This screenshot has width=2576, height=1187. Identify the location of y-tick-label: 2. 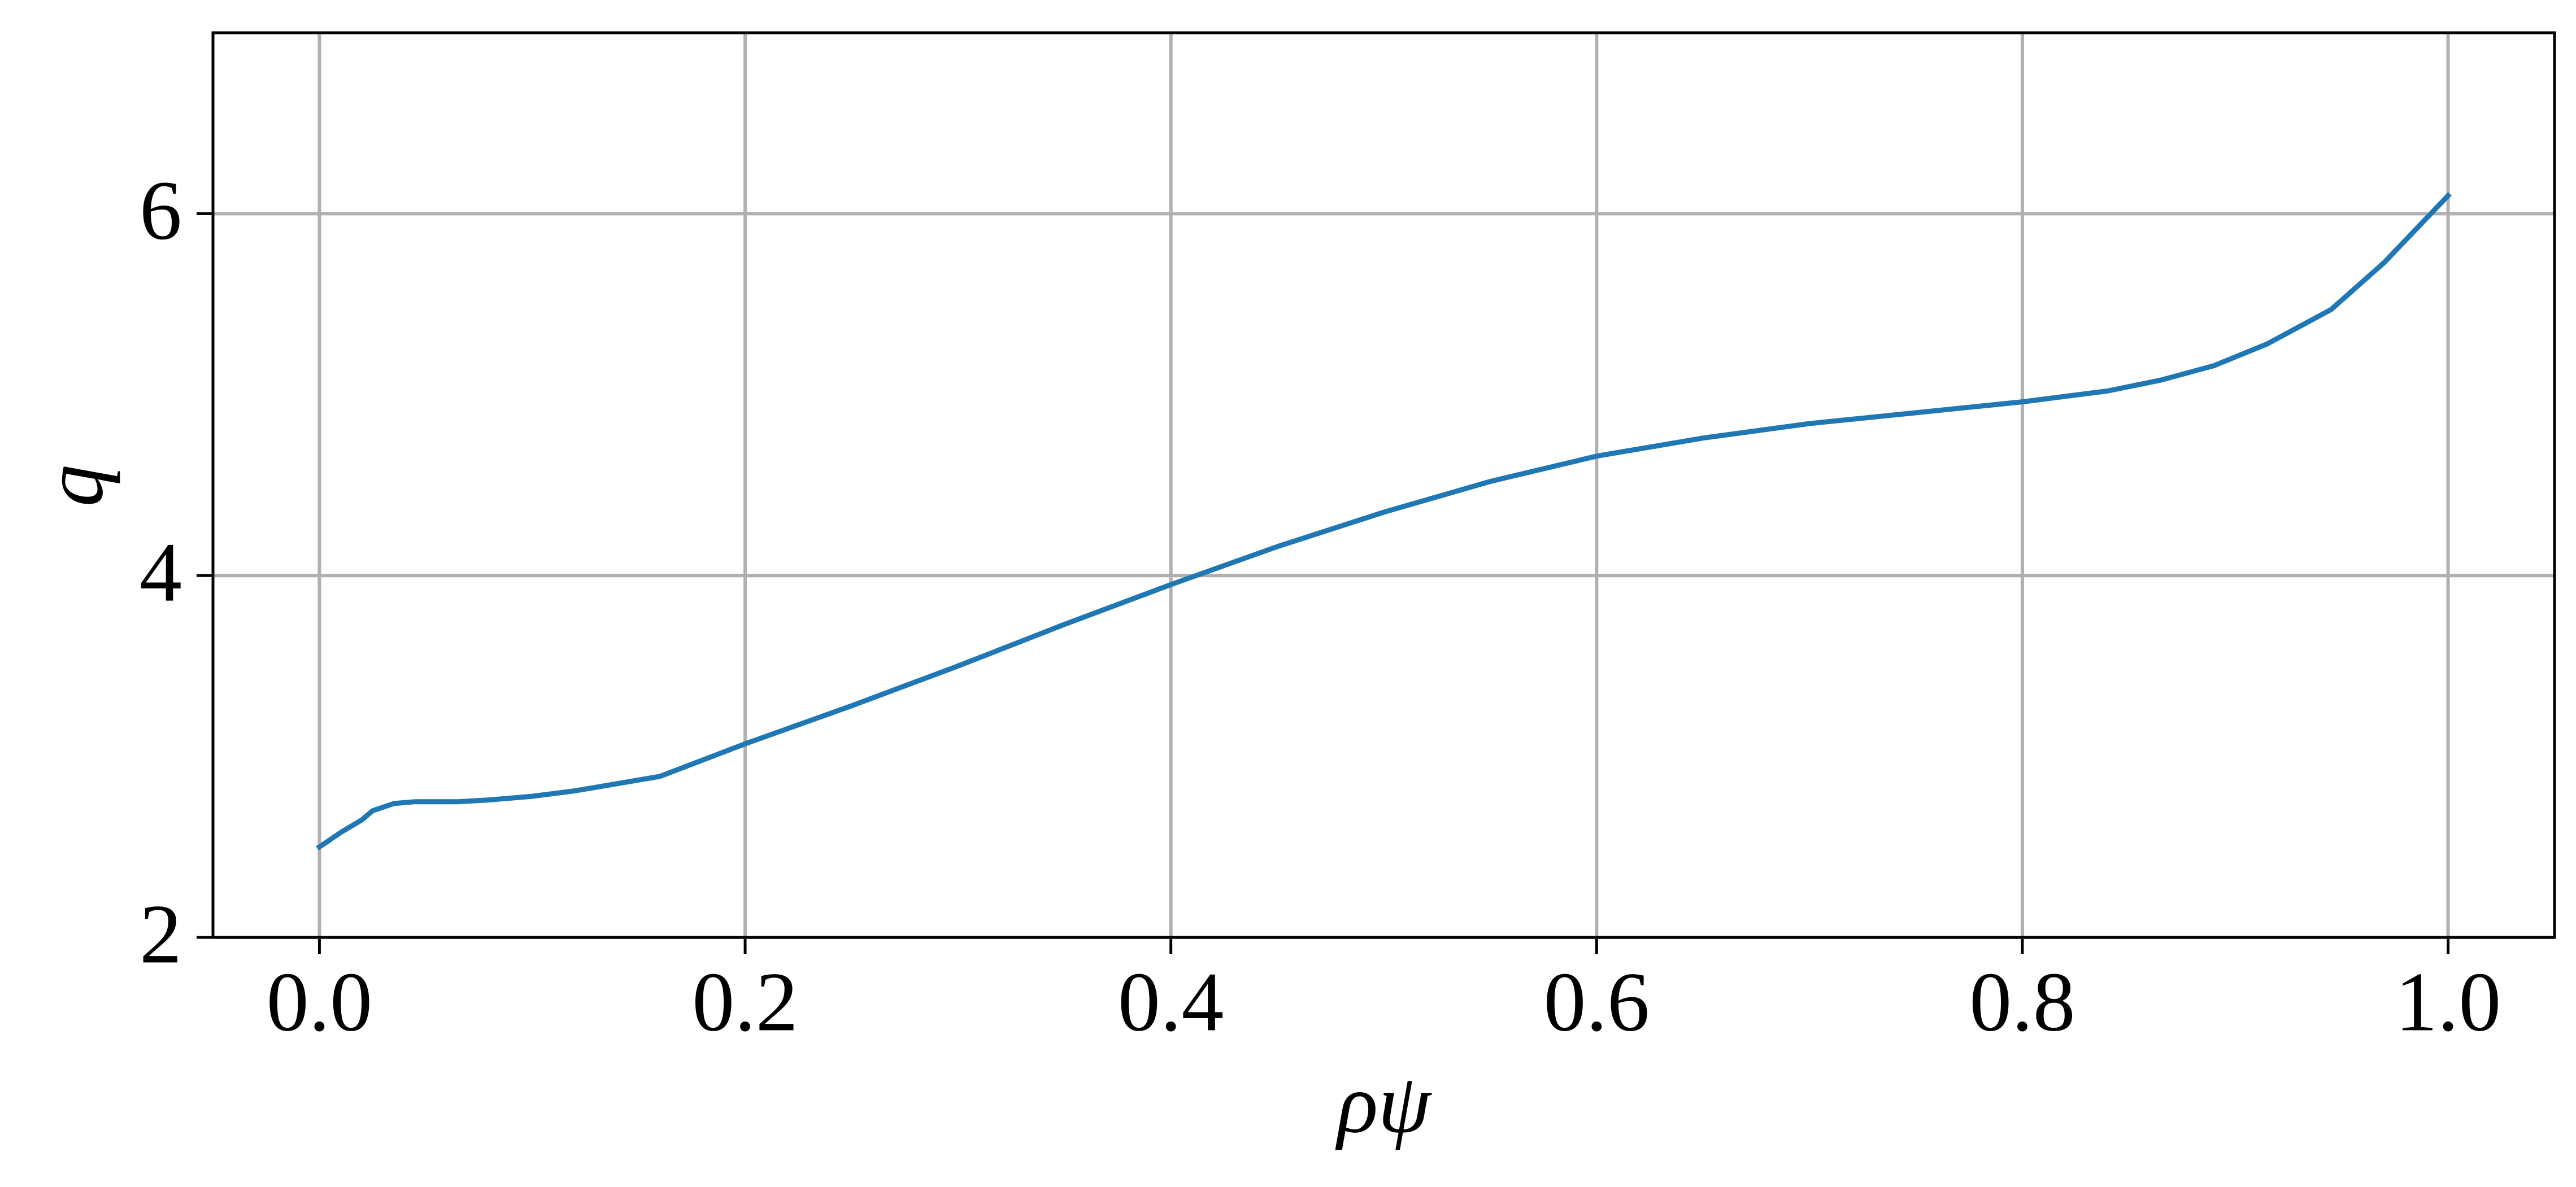
(161, 934).